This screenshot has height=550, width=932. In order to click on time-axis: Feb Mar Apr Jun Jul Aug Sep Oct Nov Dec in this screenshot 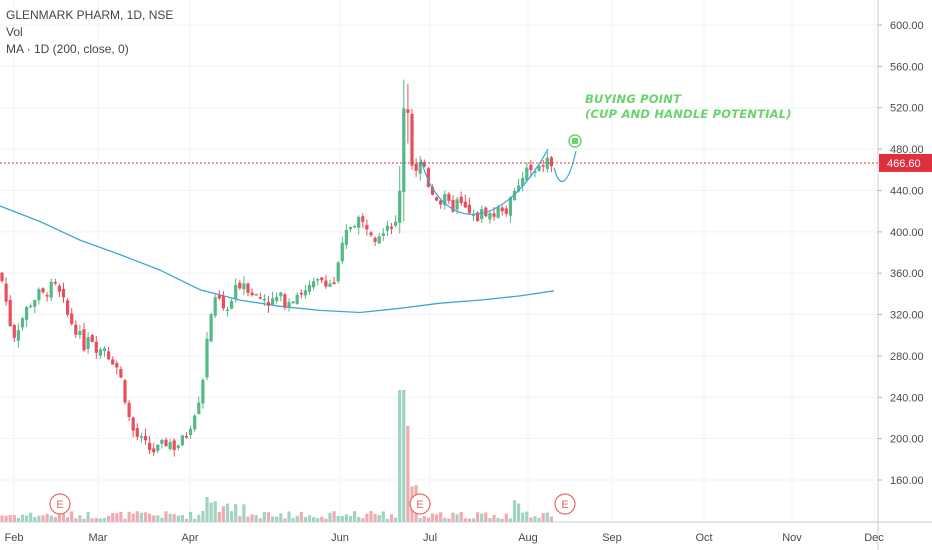, I will do `click(466, 532)`.